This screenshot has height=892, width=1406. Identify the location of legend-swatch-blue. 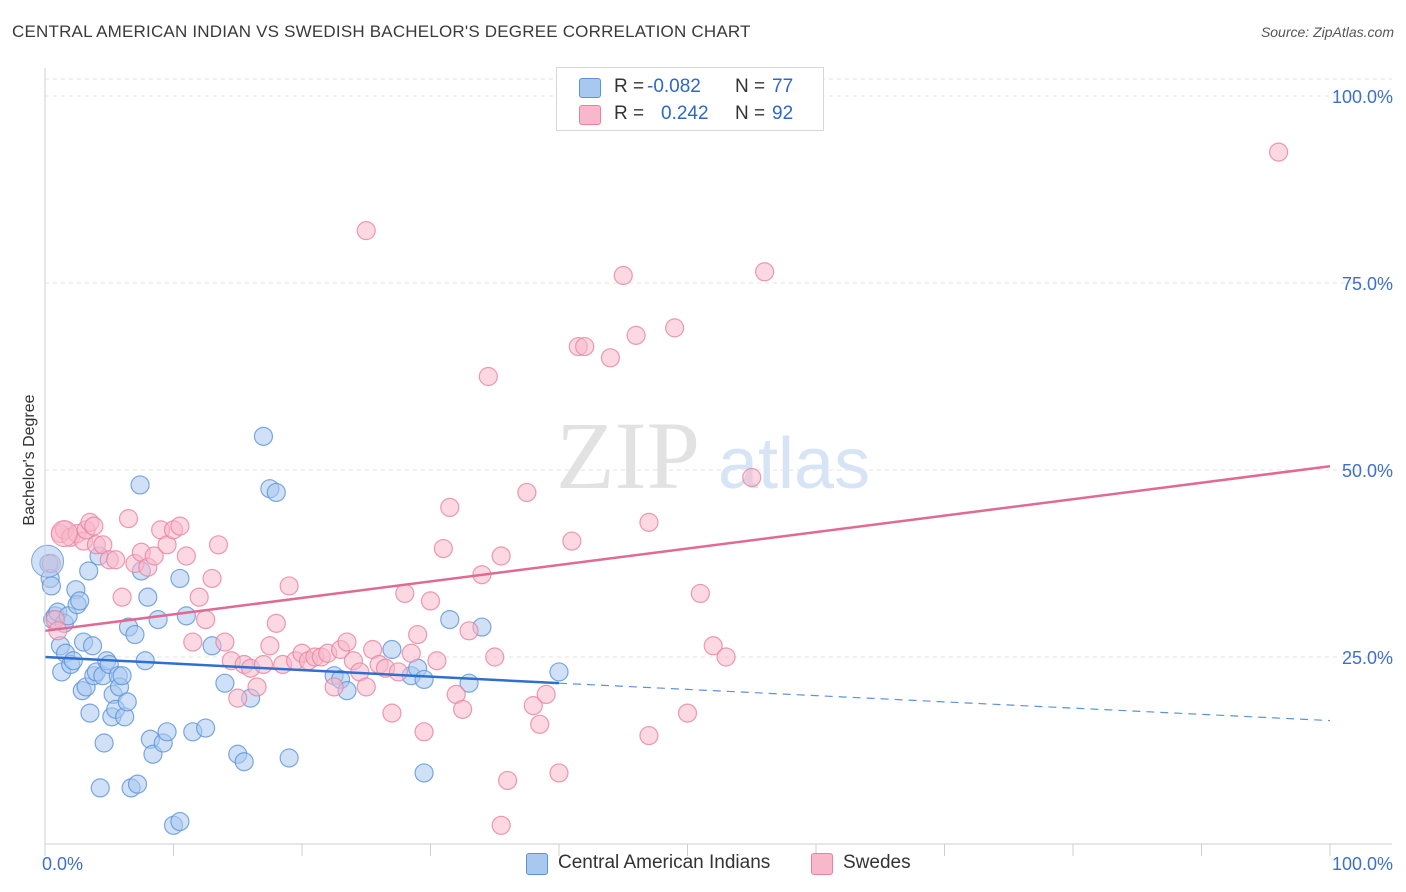
(590, 88).